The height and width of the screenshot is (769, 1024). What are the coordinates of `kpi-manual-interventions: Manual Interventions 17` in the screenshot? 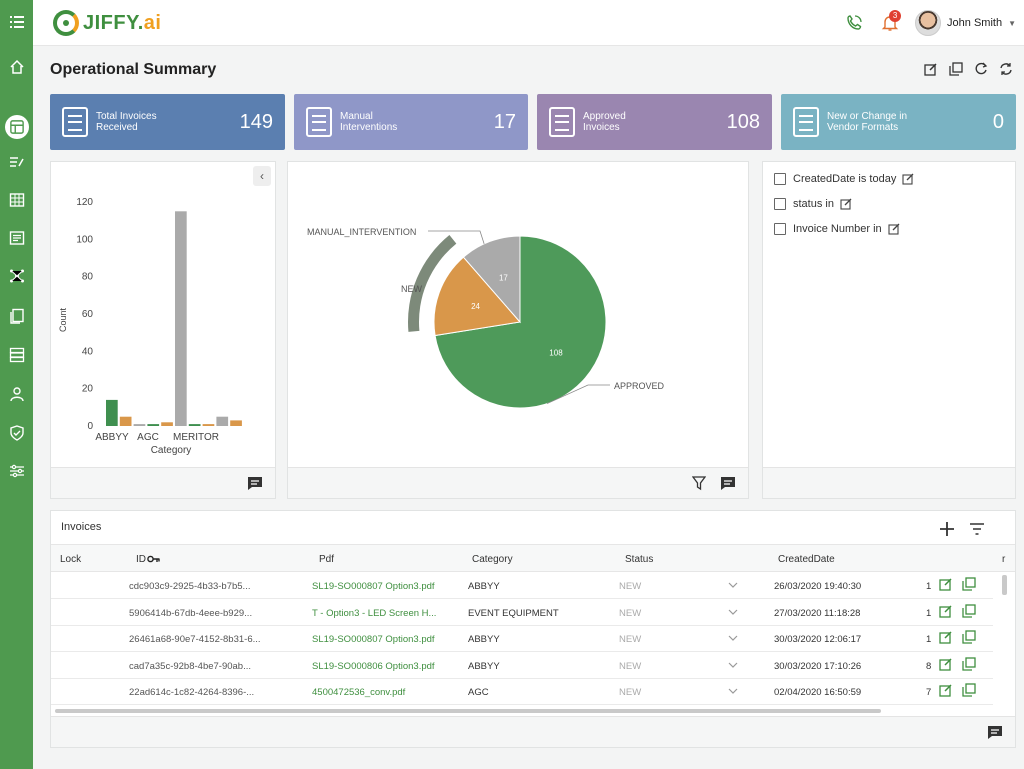 It's located at (411, 122).